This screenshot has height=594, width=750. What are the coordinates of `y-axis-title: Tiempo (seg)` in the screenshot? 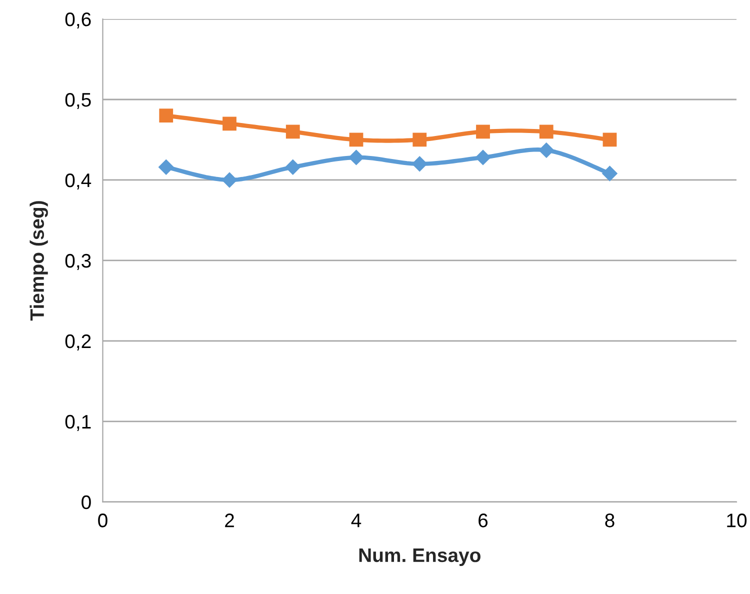 It's located at (39, 261).